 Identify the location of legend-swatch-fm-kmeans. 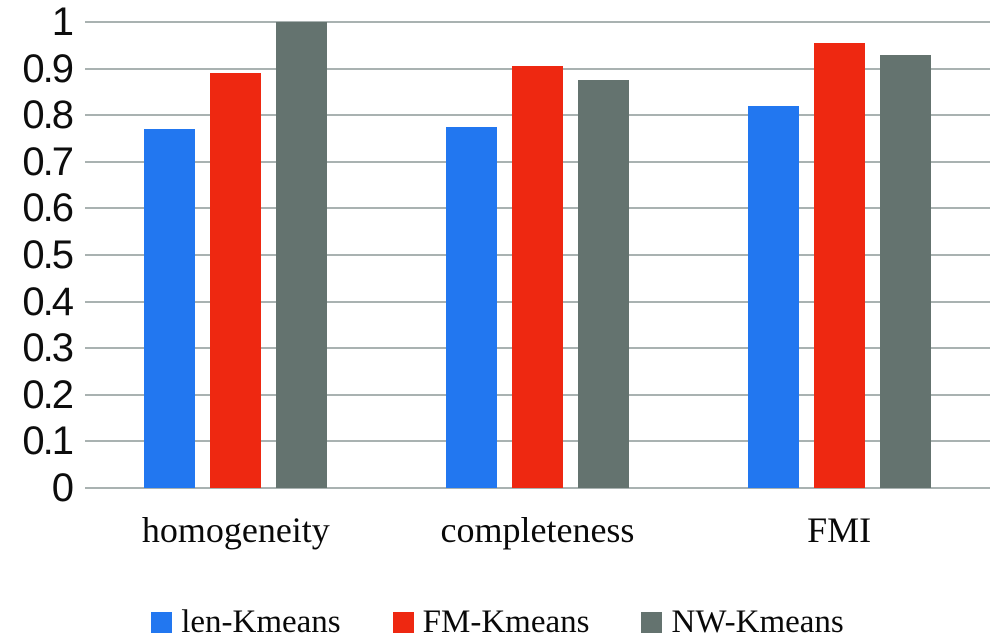
(403, 622).